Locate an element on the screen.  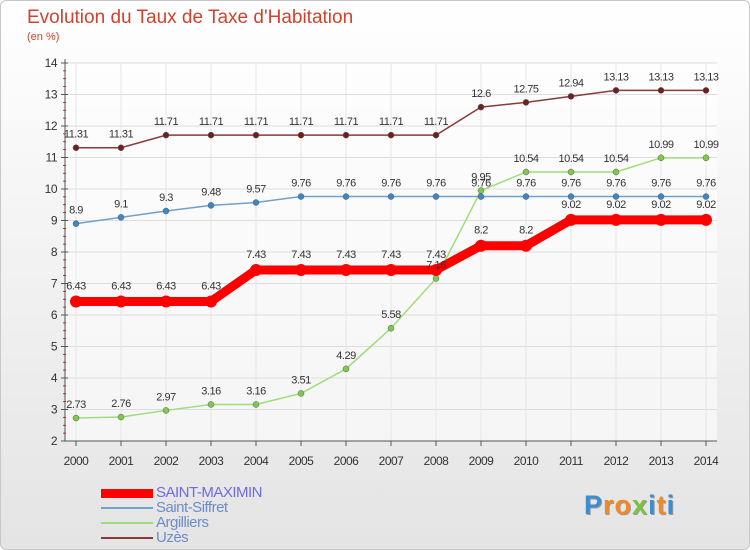
x-tick-label: 2014 is located at coordinates (707, 461).